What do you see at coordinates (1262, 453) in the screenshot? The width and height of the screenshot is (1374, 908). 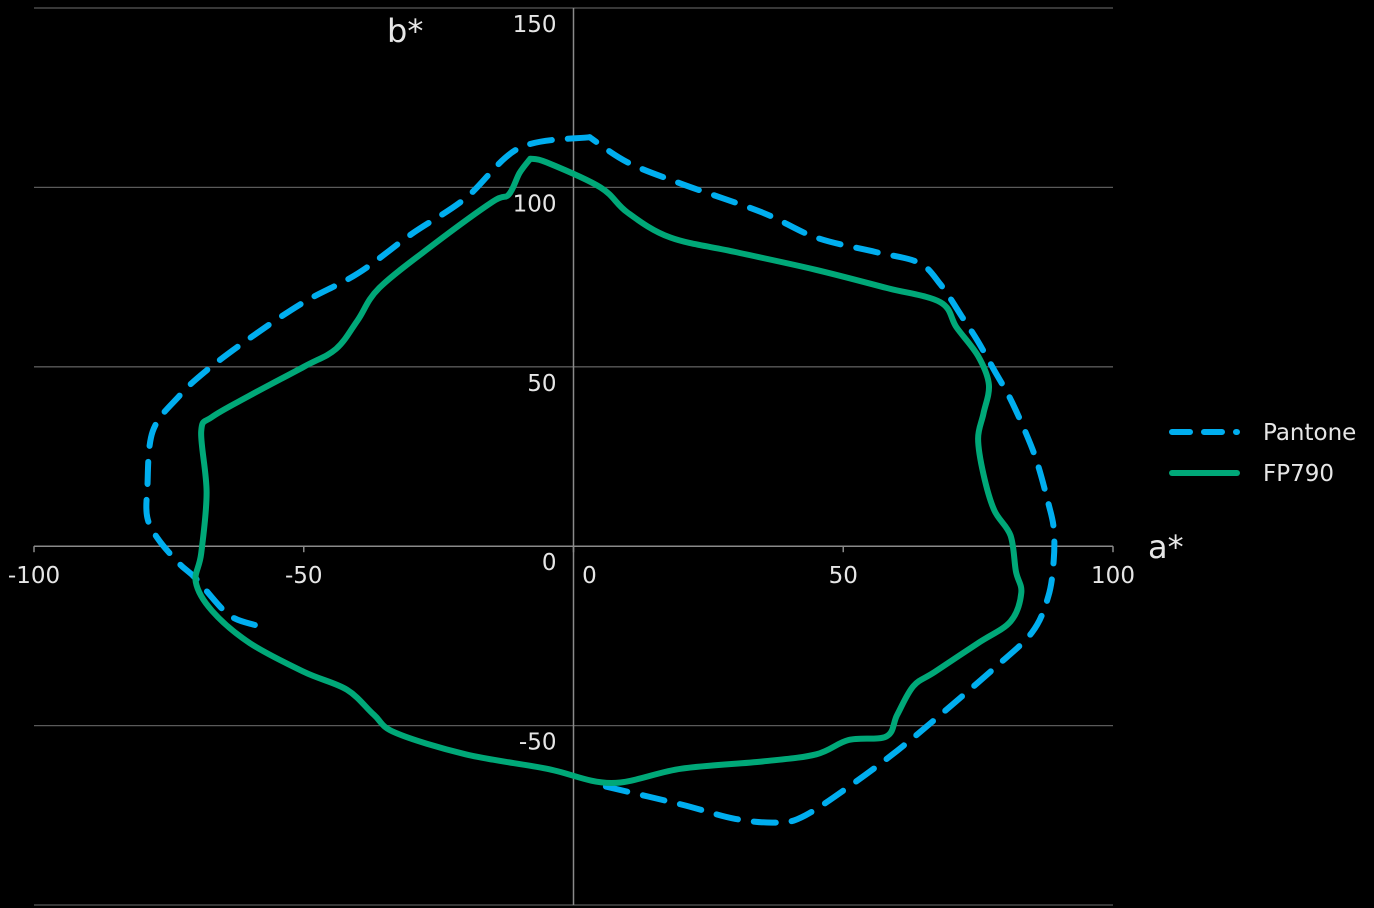 I see `legend: Pantone FP790` at bounding box center [1262, 453].